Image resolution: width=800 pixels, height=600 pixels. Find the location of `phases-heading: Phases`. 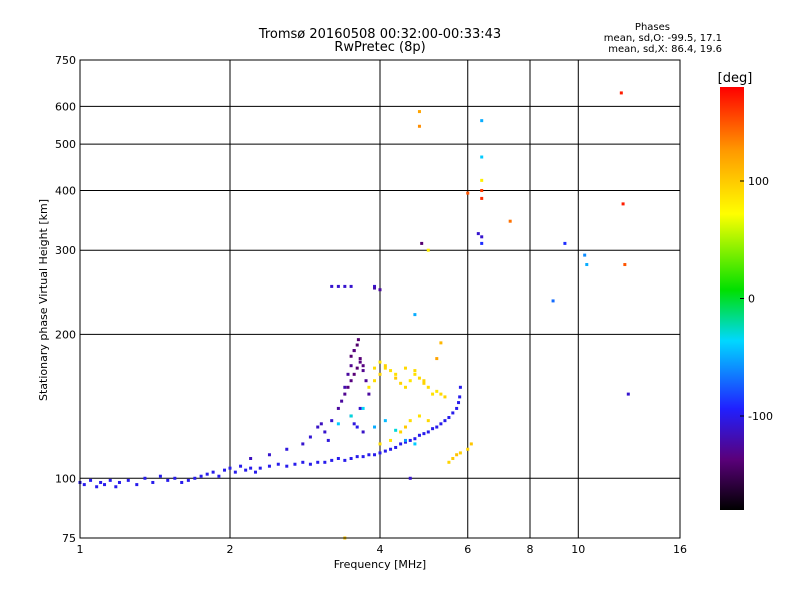

phases-heading: Phases is located at coordinates (652, 27).